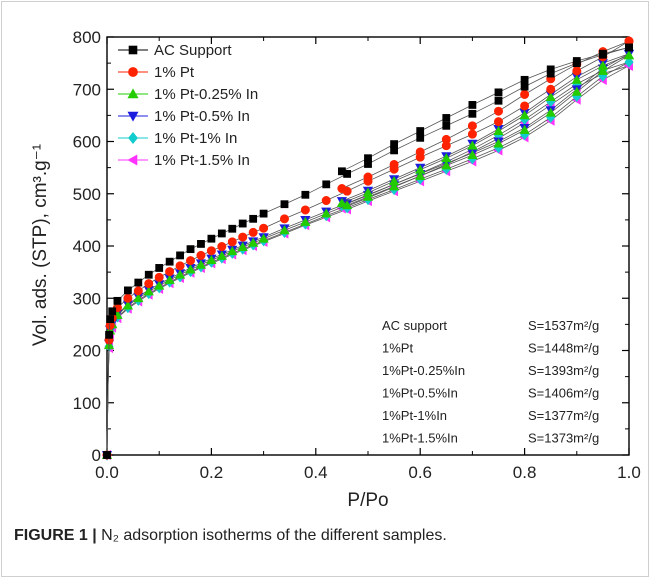  Describe the element at coordinates (133, 116) in the screenshot. I see `legend-marker-1-pt-0-5-in` at that location.